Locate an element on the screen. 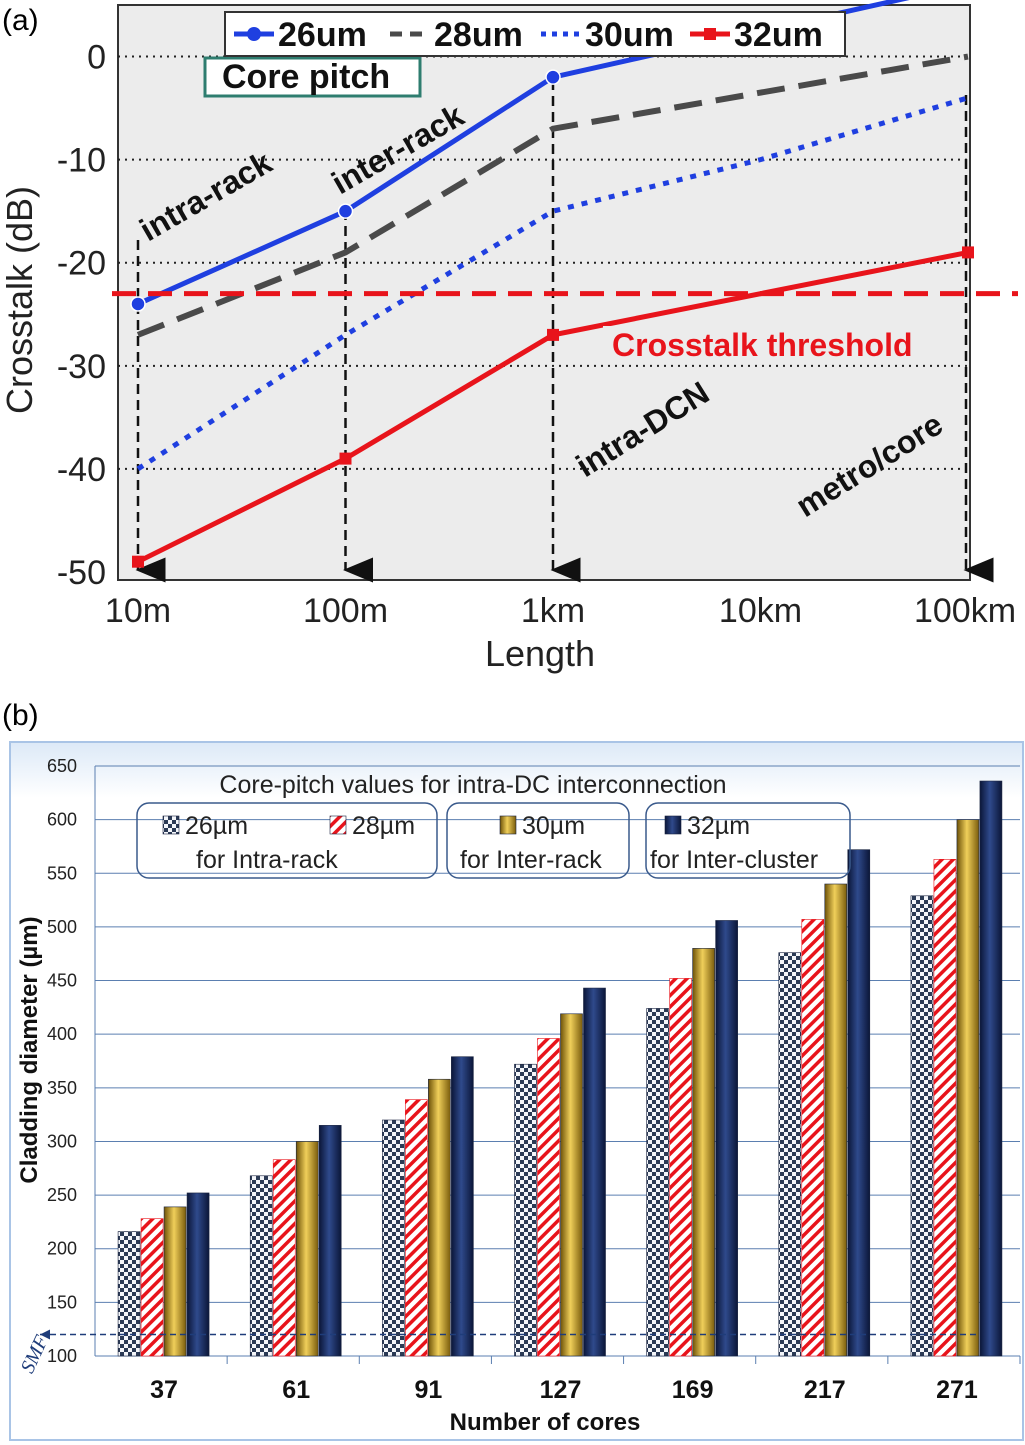 The image size is (1025, 1445). category-label-b: 217 is located at coordinates (825, 1390).